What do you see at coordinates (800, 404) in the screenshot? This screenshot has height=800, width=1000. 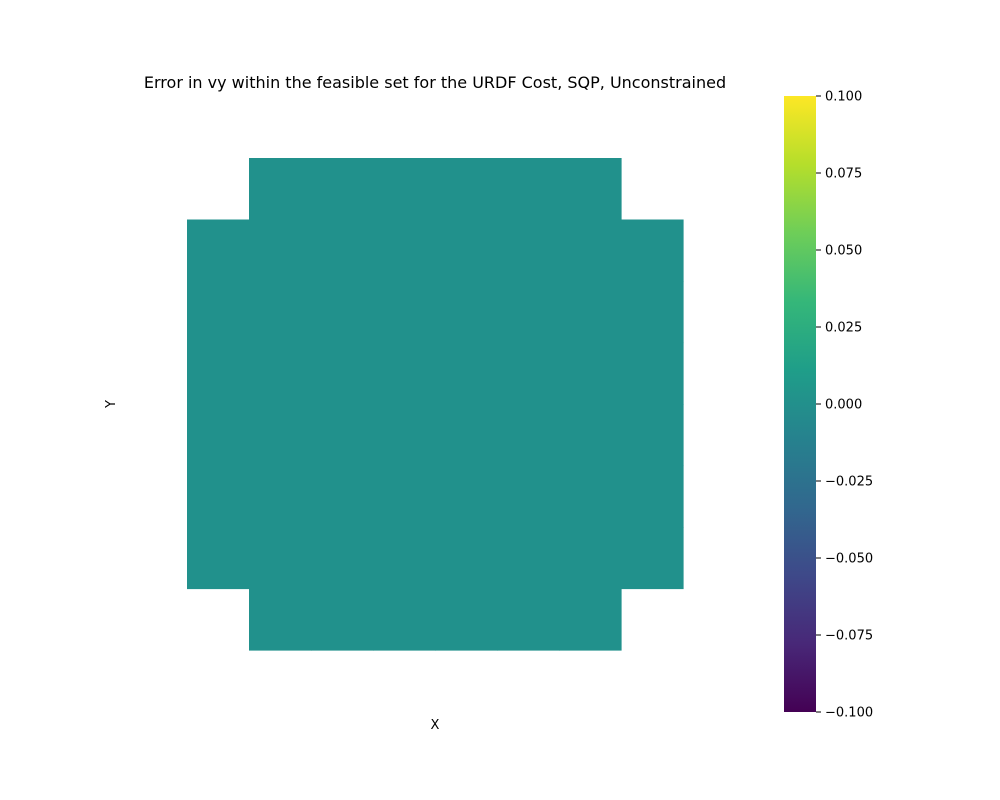 I see `colorbar` at bounding box center [800, 404].